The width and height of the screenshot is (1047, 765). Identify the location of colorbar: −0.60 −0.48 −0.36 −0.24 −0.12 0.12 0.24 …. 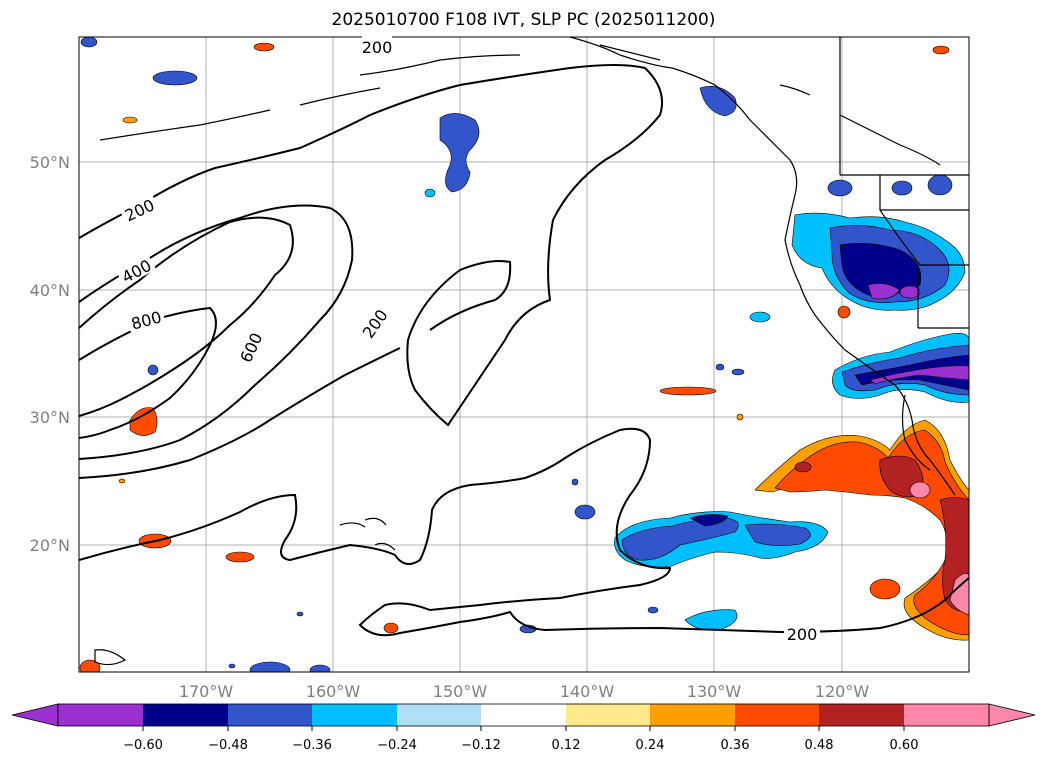
(523, 728).